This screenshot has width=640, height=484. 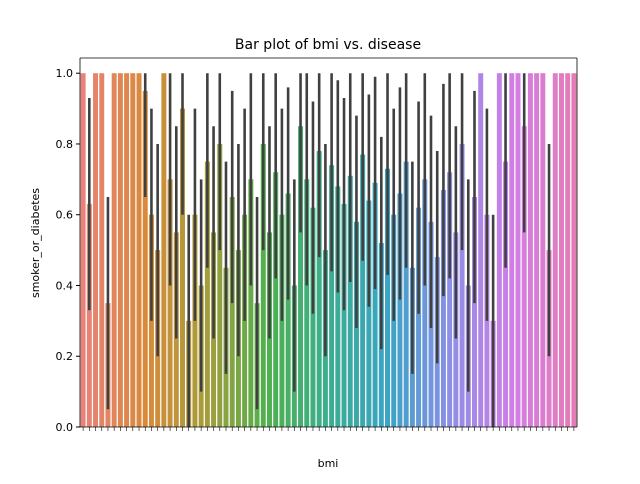 What do you see at coordinates (328, 463) in the screenshot?
I see `x-axis-label: bmi` at bounding box center [328, 463].